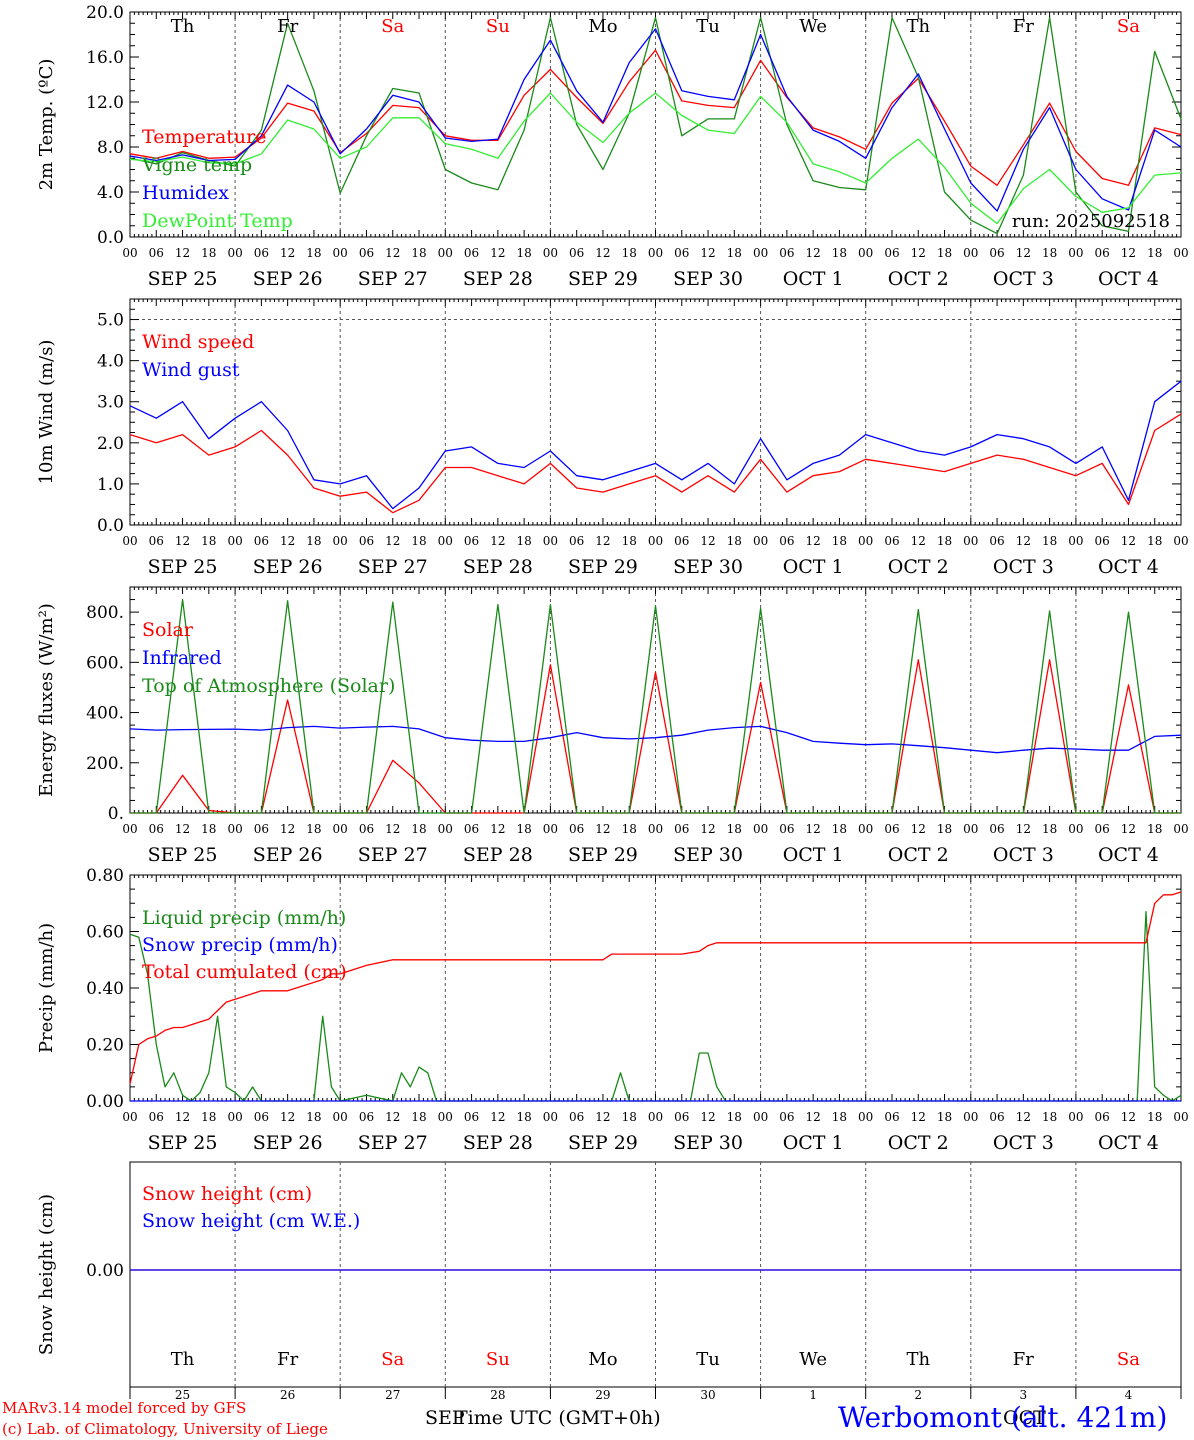 This screenshot has width=1194, height=1440. Describe the element at coordinates (244, 918) in the screenshot. I see `precip-legend-item: Liquid precip (mm/h)` at that location.